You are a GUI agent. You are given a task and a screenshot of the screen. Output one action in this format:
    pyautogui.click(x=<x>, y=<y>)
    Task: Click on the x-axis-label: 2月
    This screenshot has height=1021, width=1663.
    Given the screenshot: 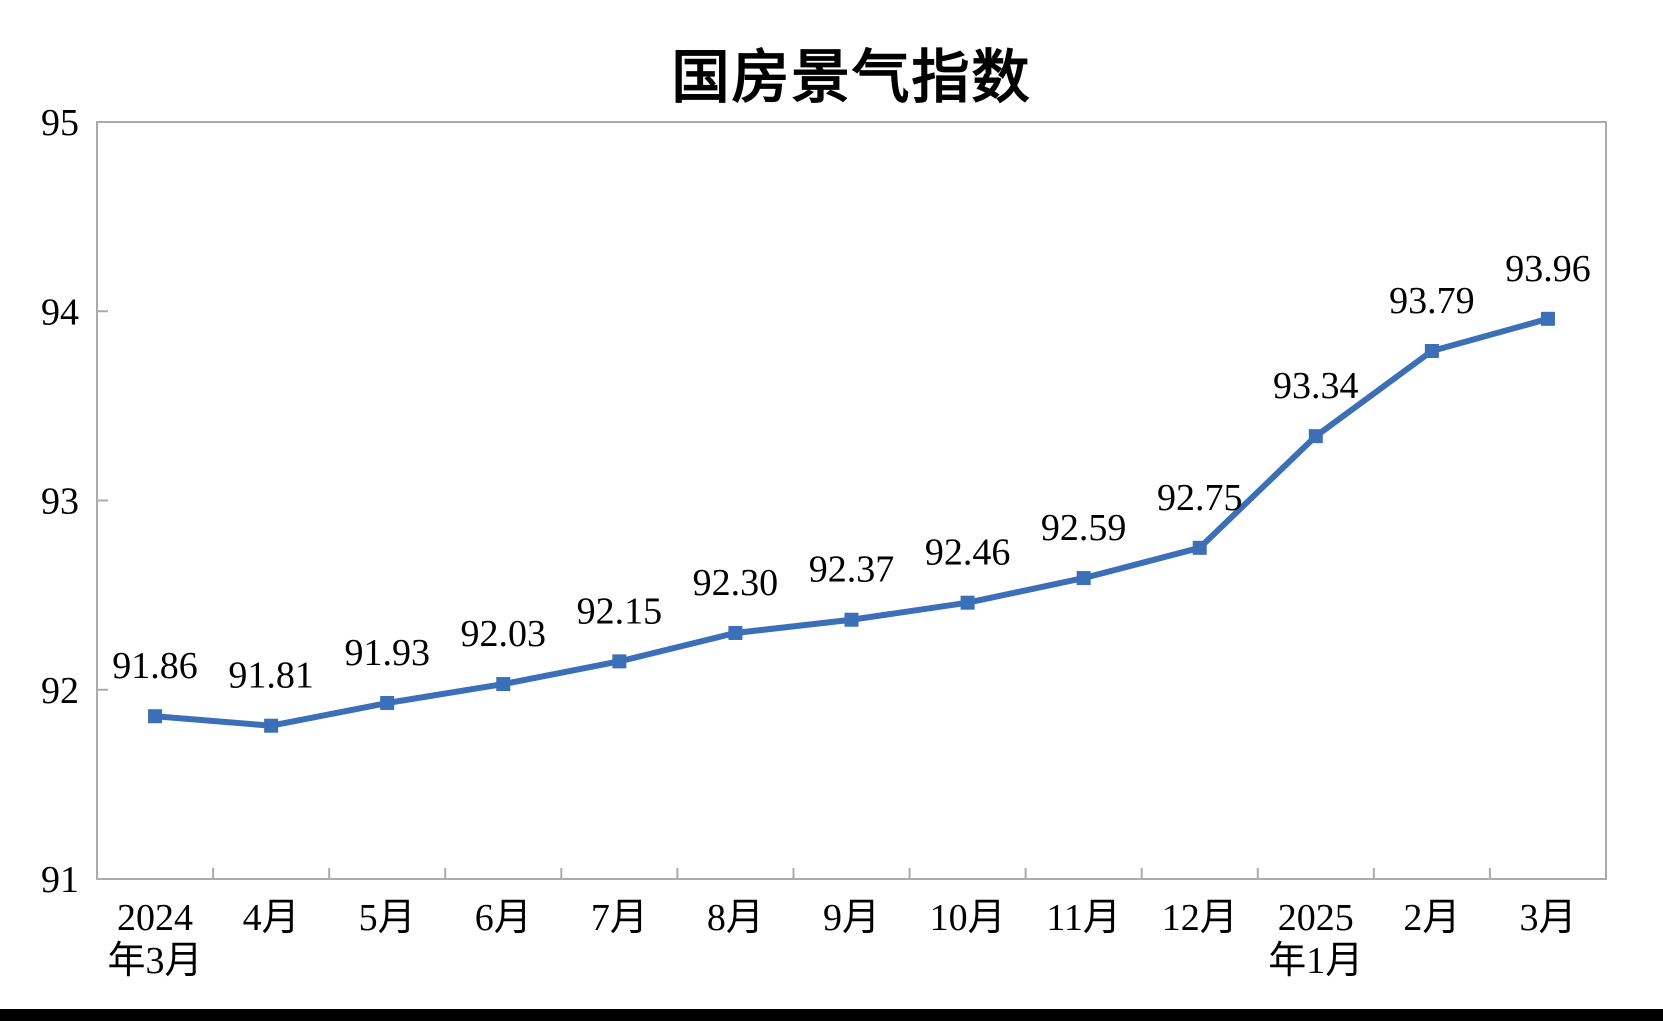 What is the action you would take?
    pyautogui.click(x=1431, y=918)
    